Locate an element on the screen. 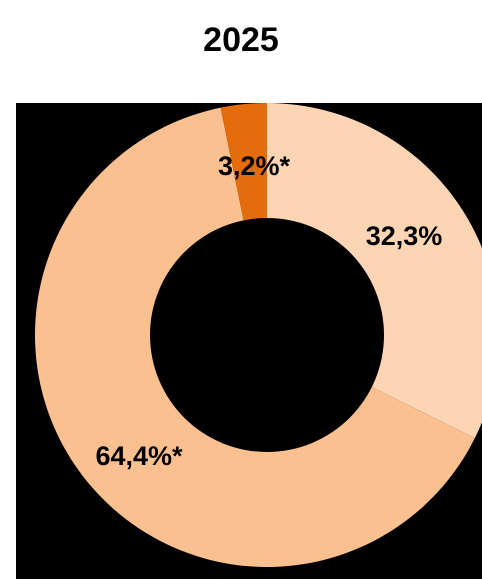  chart-title: 2025 is located at coordinates (241, 40).